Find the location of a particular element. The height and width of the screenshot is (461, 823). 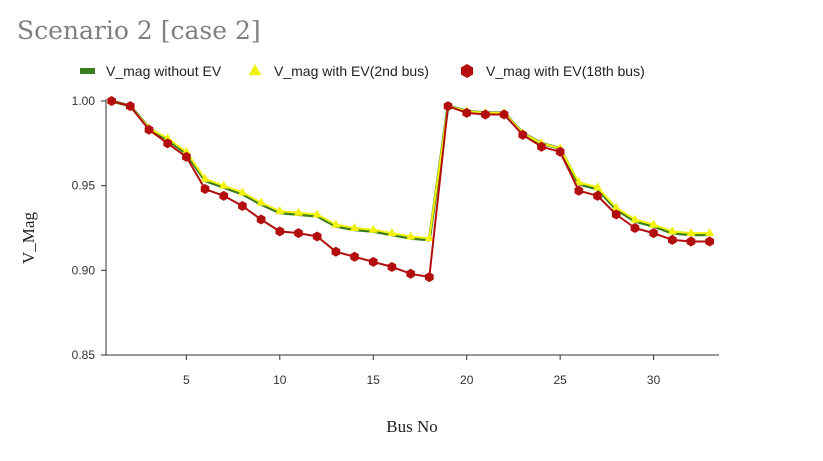

x-axis-title: Bus No is located at coordinates (411, 426).